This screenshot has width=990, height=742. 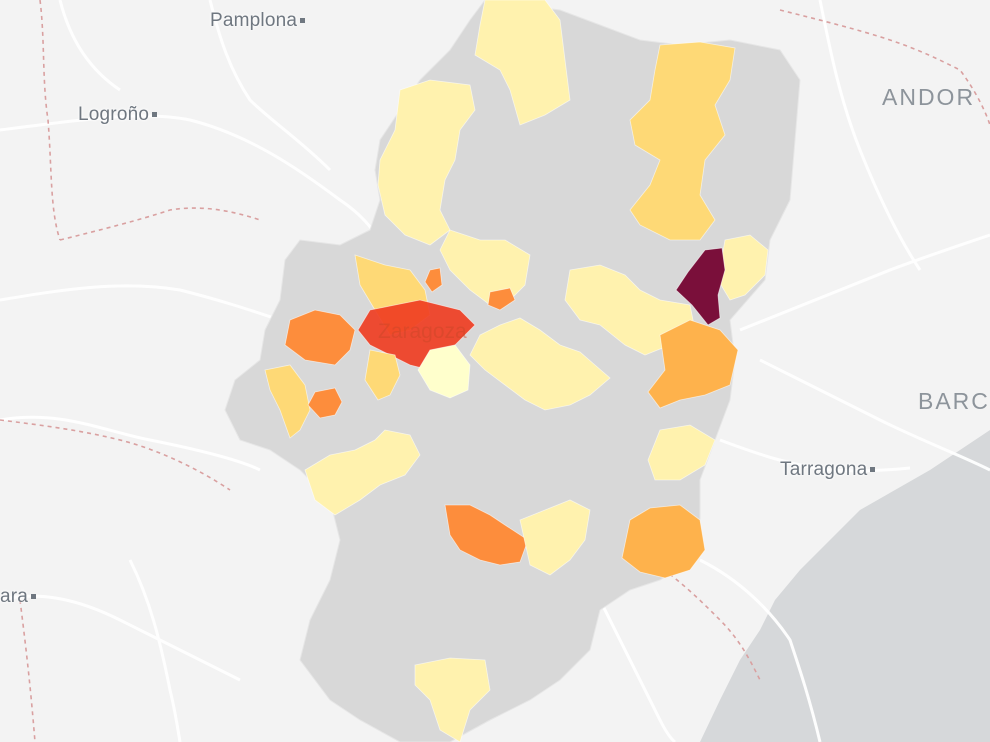 What do you see at coordinates (845, 586) in the screenshot?
I see `mediterranean-sea` at bounding box center [845, 586].